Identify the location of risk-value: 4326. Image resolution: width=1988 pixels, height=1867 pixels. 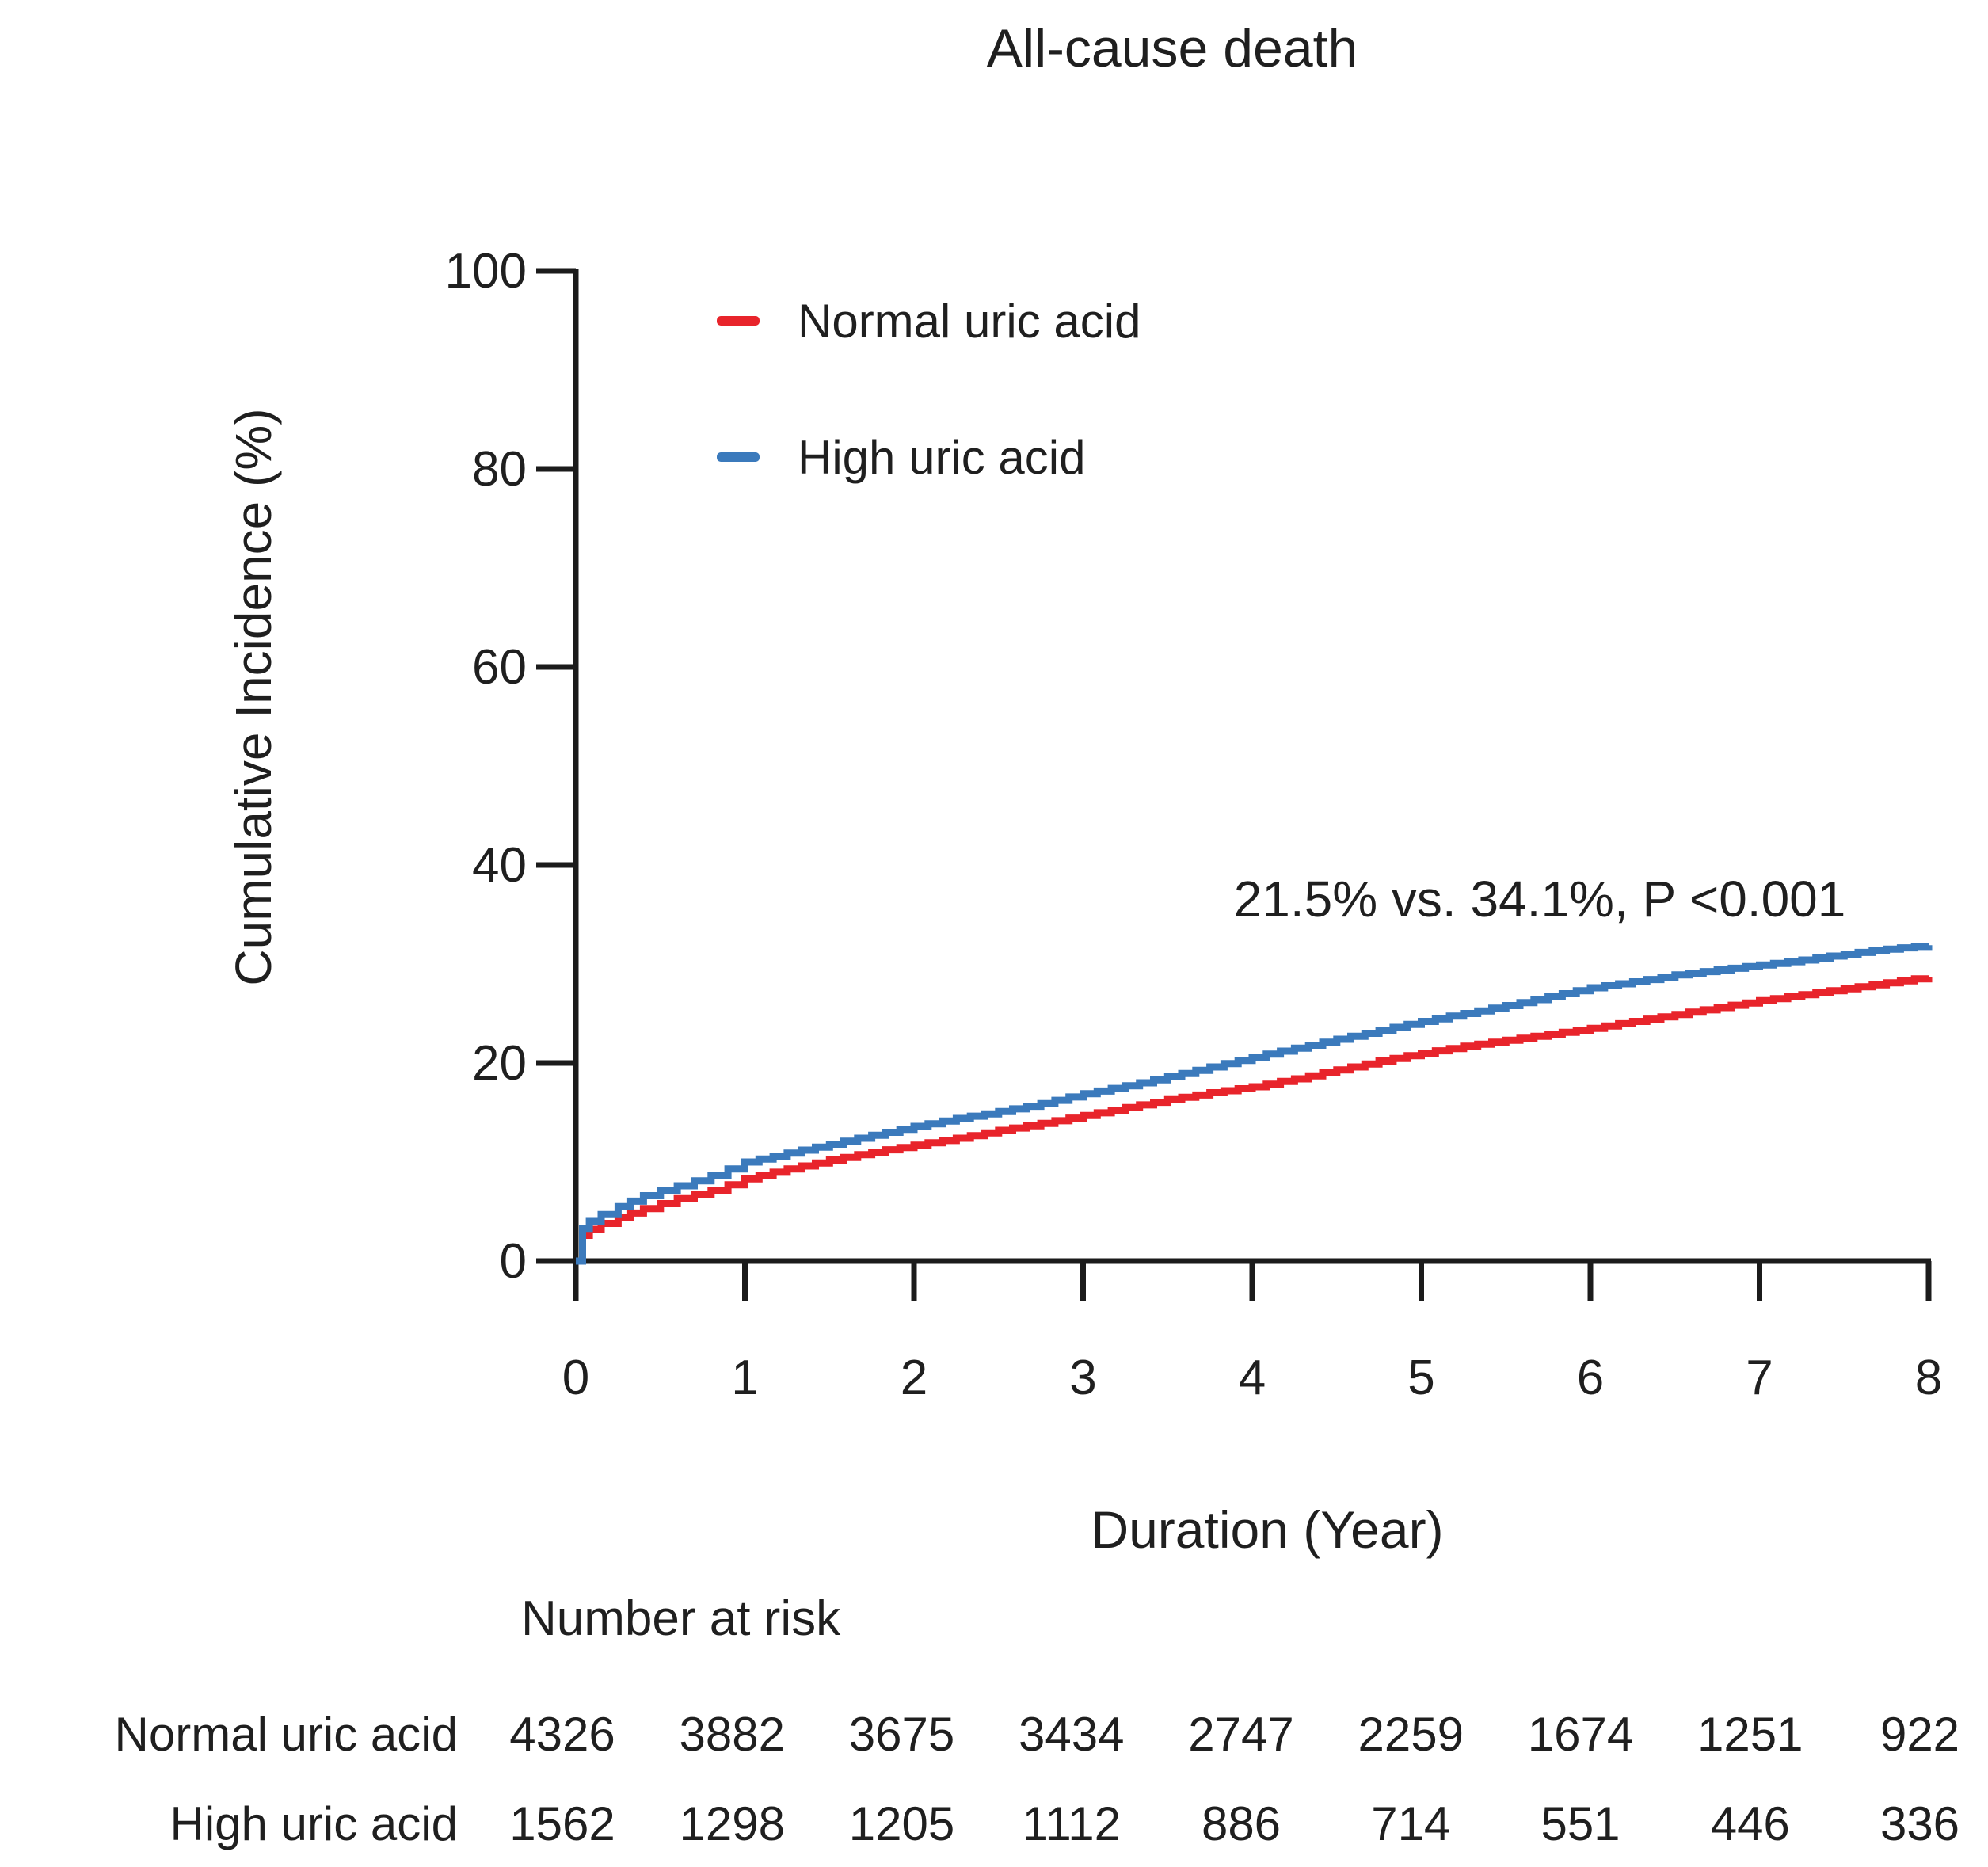
(562, 1735).